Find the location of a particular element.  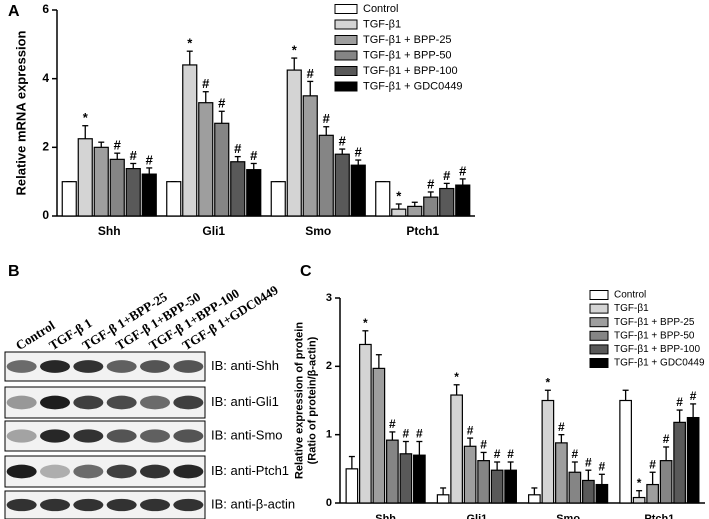

y-axis-title: Relative mRNA expression is located at coordinates (20, 112).